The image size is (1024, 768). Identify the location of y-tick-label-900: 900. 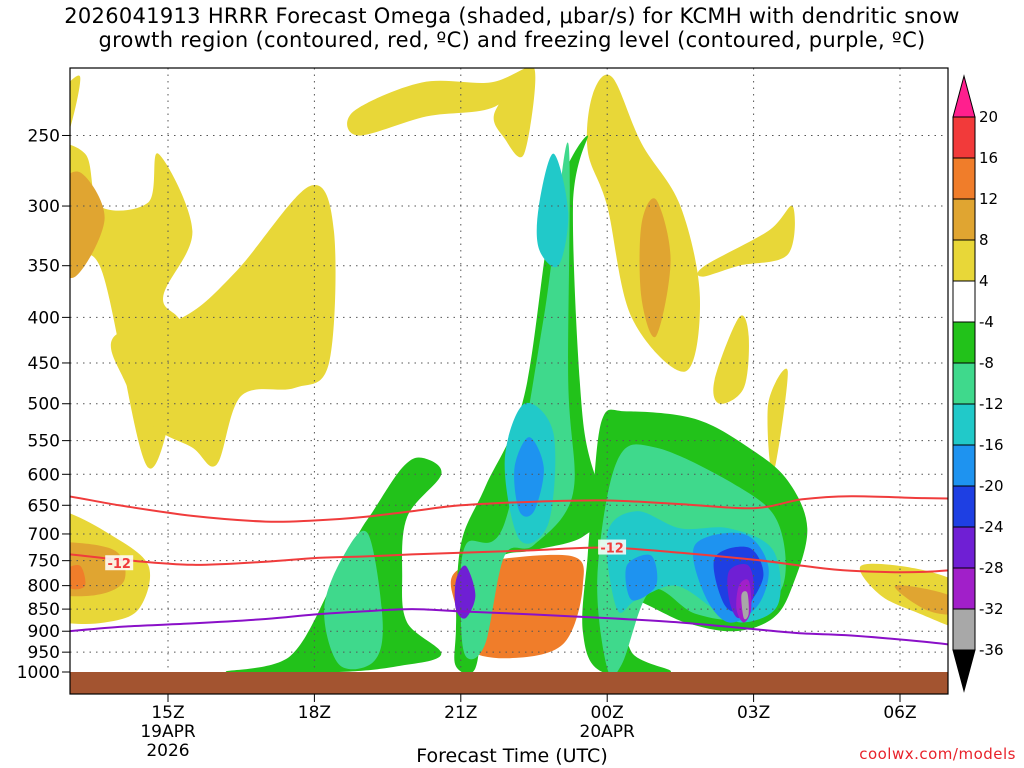
(44, 632).